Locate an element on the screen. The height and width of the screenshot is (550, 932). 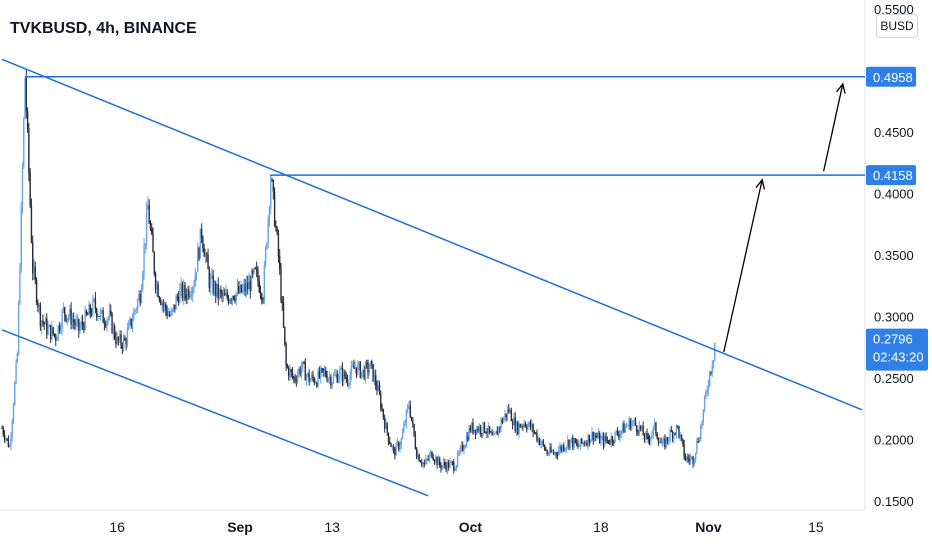
last-price-value: 0.2796 is located at coordinates (893, 339).